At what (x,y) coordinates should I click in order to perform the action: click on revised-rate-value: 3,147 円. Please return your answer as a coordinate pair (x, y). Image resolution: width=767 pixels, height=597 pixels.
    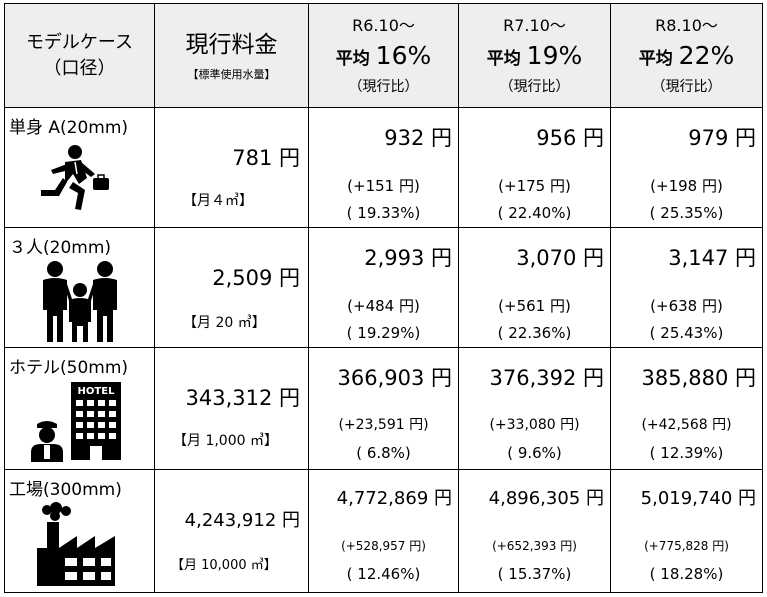
    Looking at the image, I should click on (712, 258).